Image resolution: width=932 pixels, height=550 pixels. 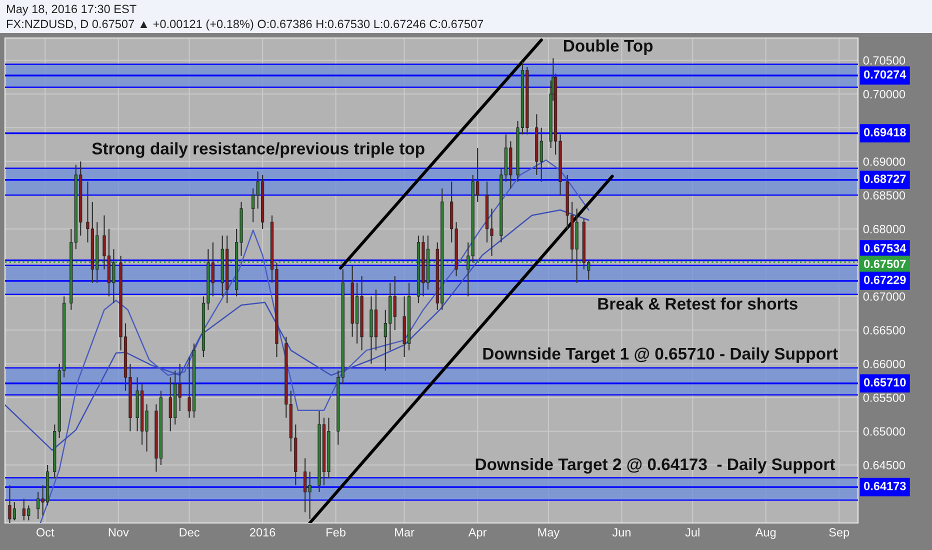 I want to click on ref-line-label: 0.69418, so click(x=885, y=132).